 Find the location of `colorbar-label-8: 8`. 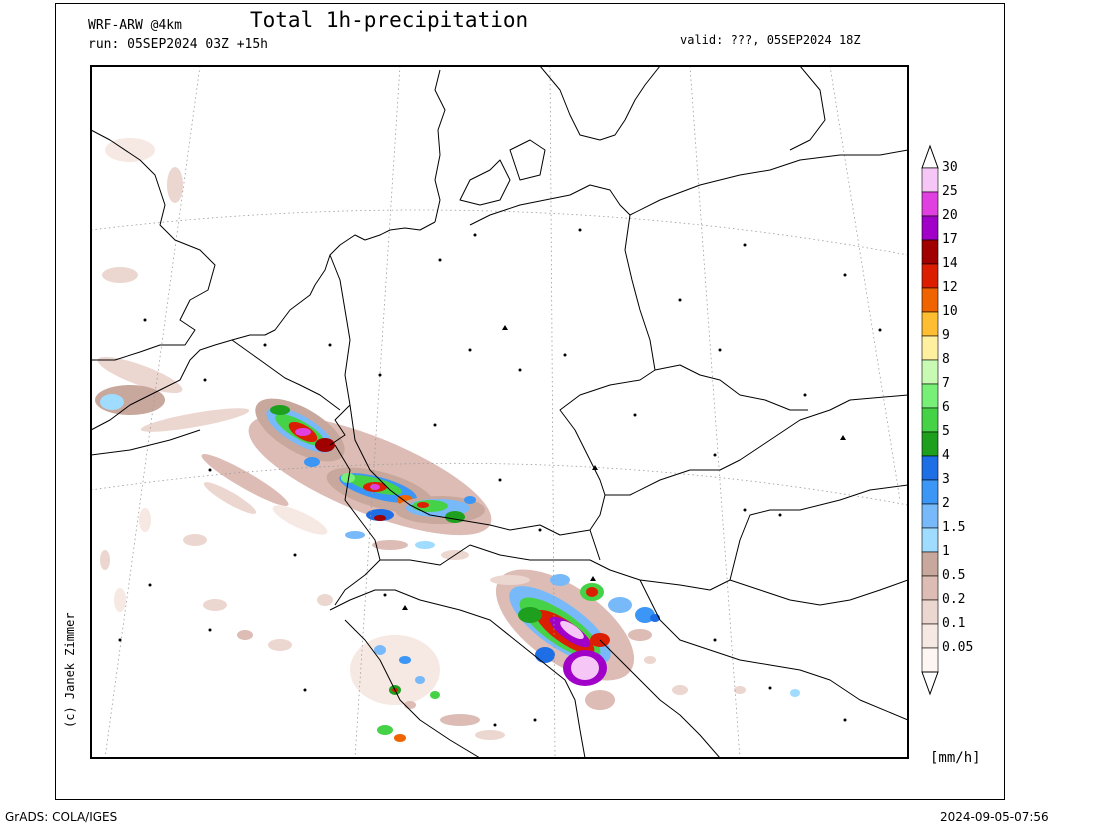

colorbar-label-8: 8 is located at coordinates (946, 359).